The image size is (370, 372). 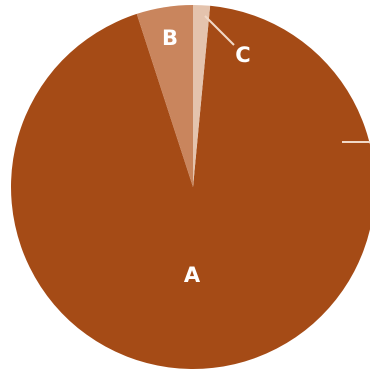 I want to click on leader-line-c, so click(x=219, y=30).